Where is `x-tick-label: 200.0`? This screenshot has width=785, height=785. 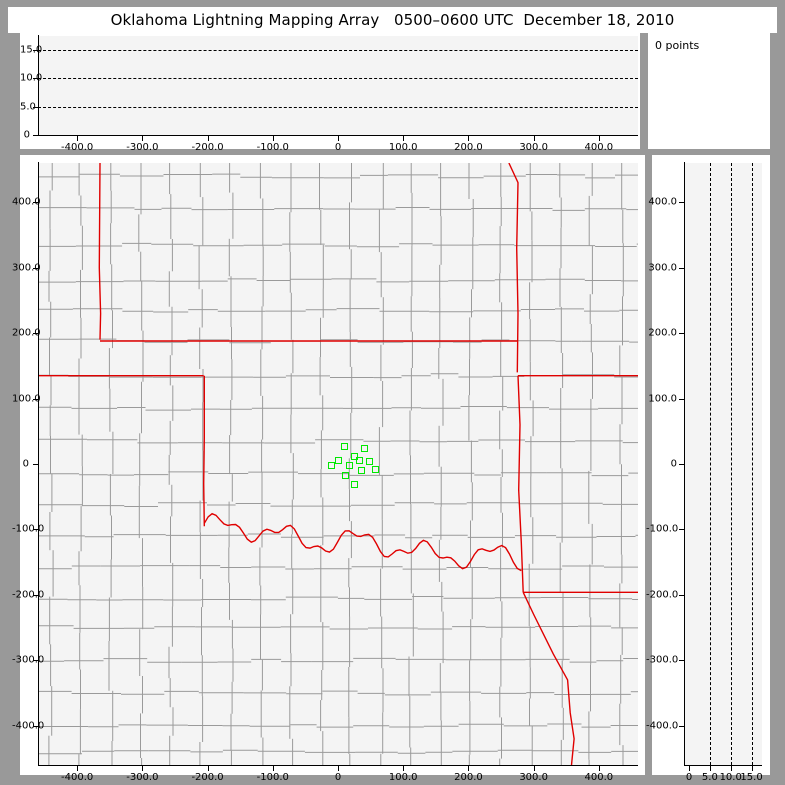 x-tick-label: 200.0 is located at coordinates (468, 777).